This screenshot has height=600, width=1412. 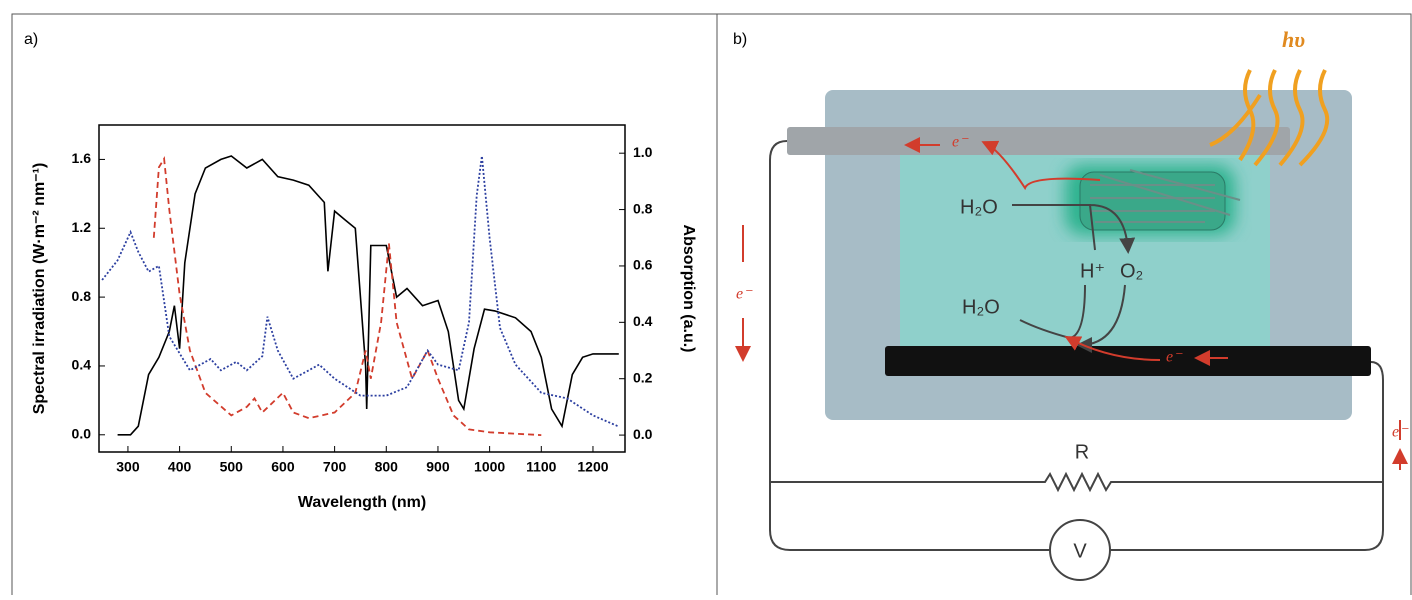 I want to click on light-label: hυ, so click(x=1293, y=39).